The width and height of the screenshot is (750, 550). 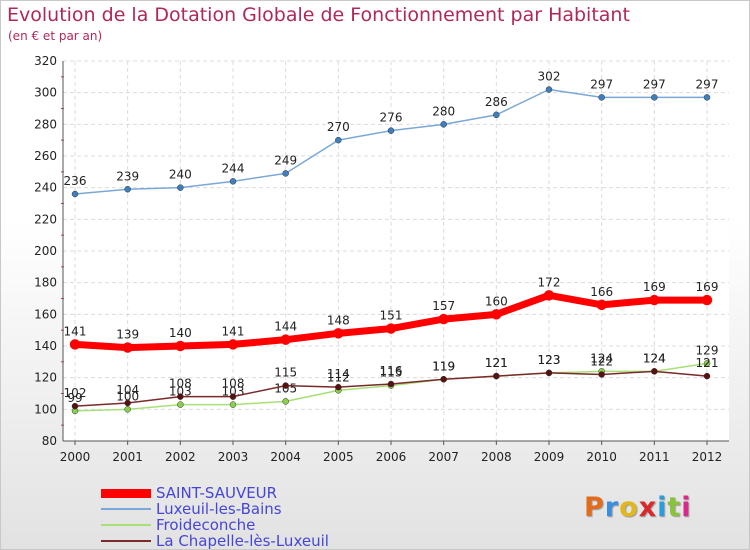 What do you see at coordinates (338, 457) in the screenshot?
I see `x-tick-label: 2005` at bounding box center [338, 457].